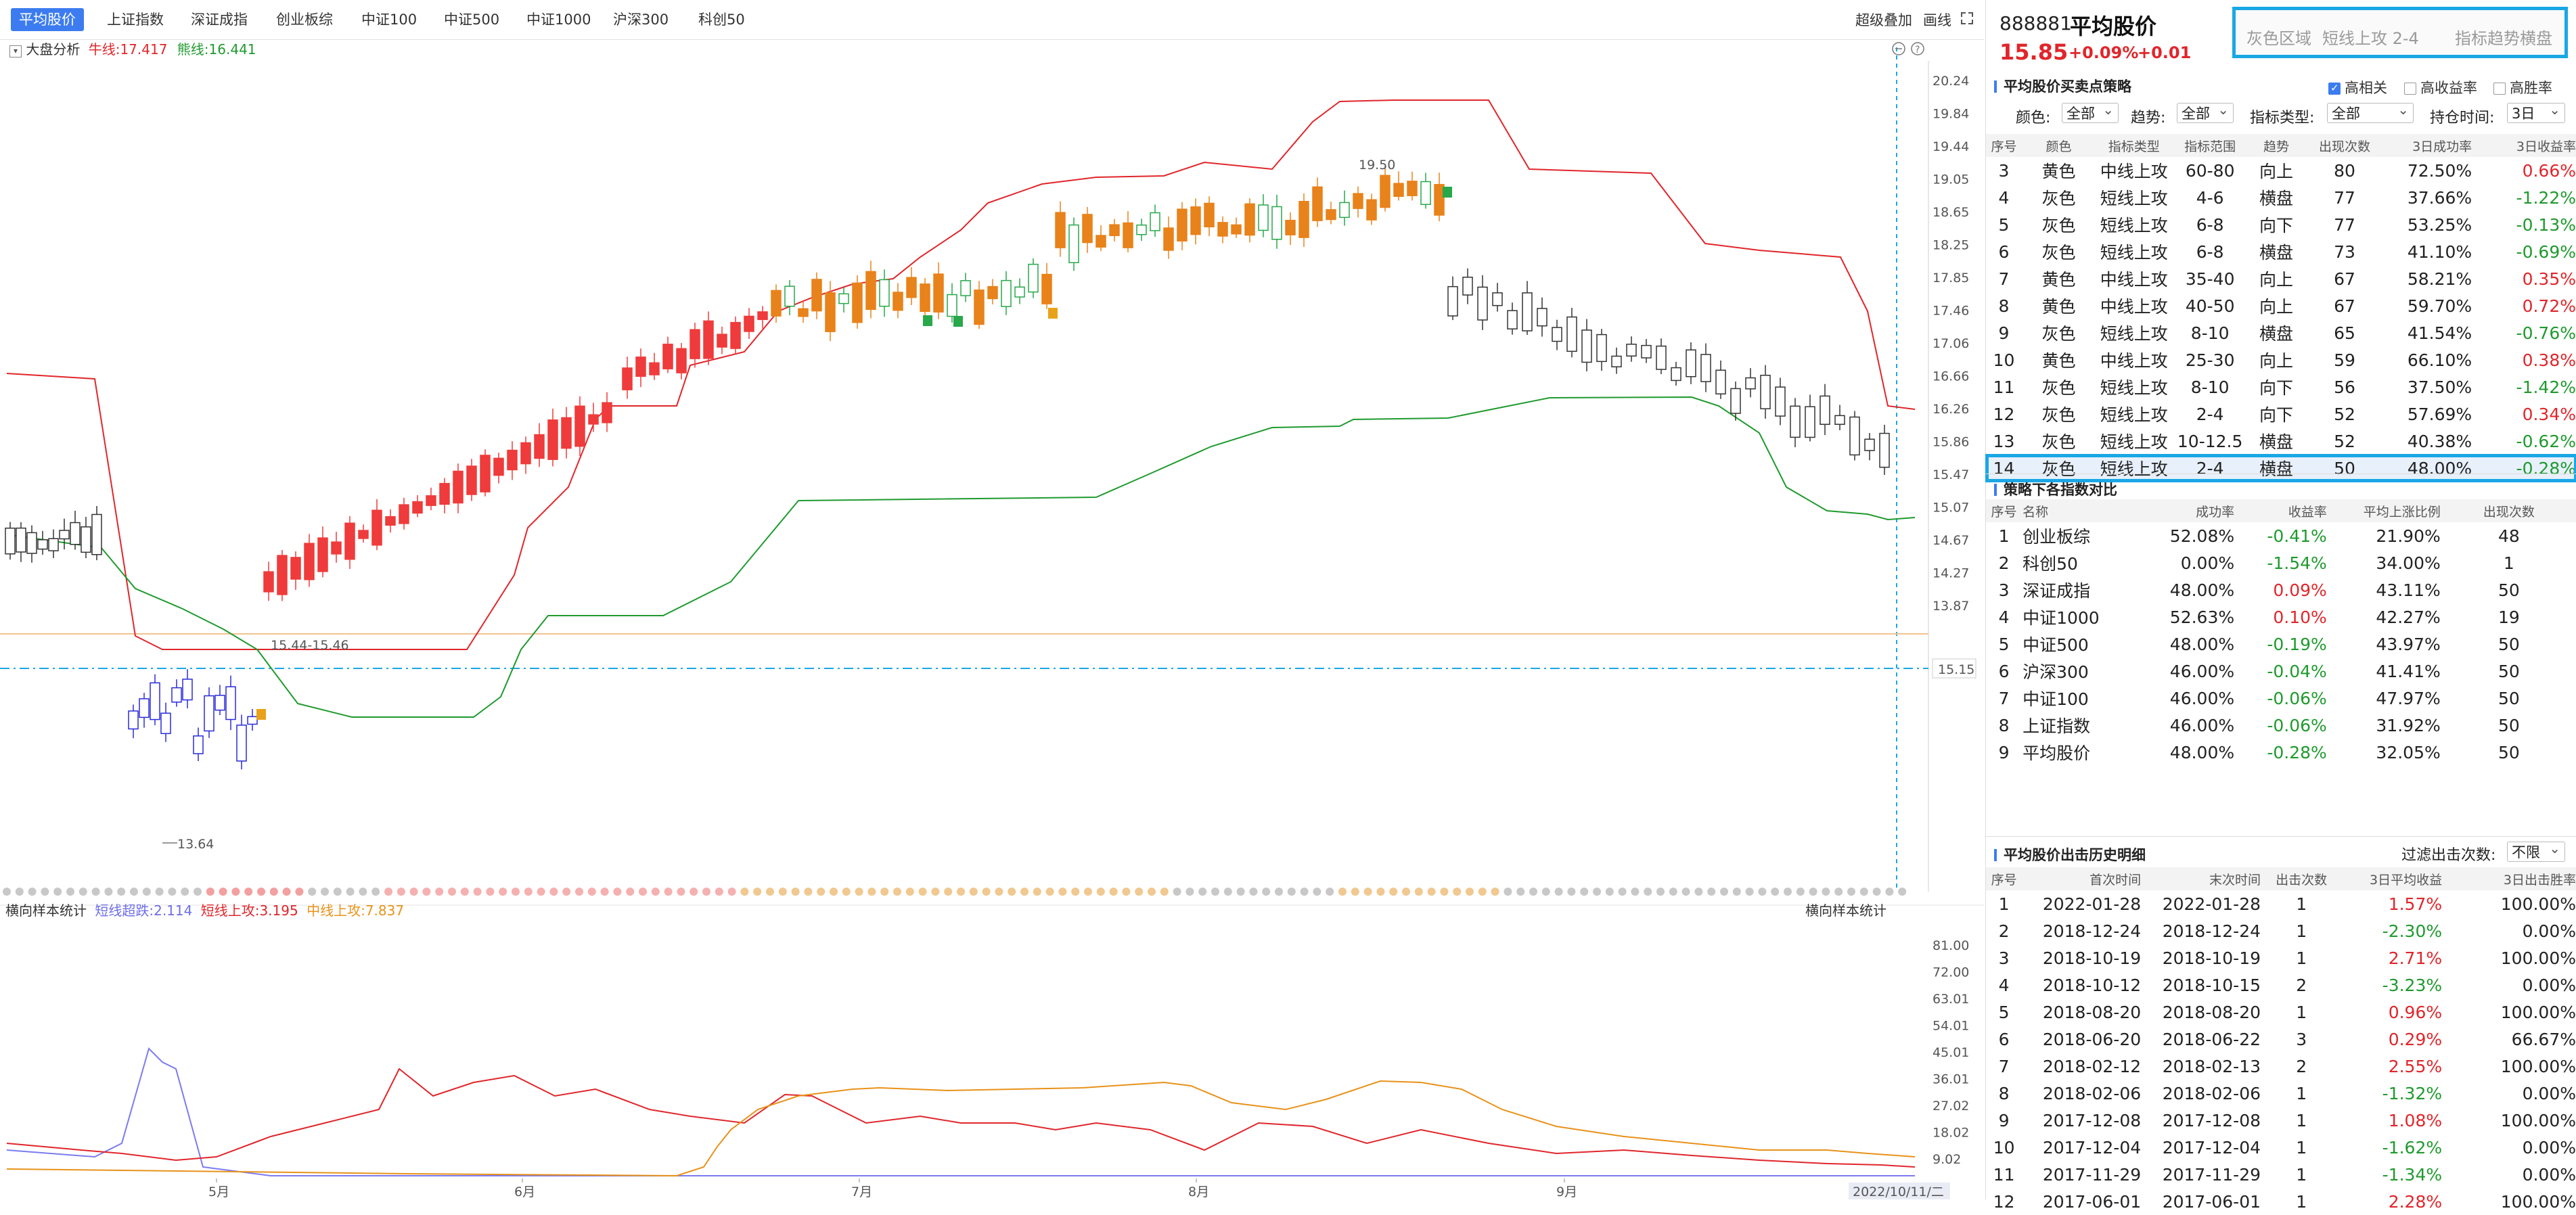 Image resolution: width=2576 pixels, height=1215 pixels. I want to click on table-row: 7 黄色 中线上攻 35-40 向上 67 58.21% 0.35%, so click(2281, 278).